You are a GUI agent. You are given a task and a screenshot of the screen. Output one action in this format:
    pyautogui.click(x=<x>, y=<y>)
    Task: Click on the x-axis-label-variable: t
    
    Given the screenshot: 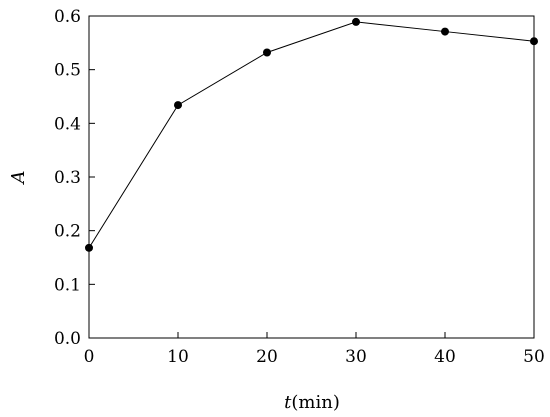 What is the action you would take?
    pyautogui.click(x=288, y=402)
    